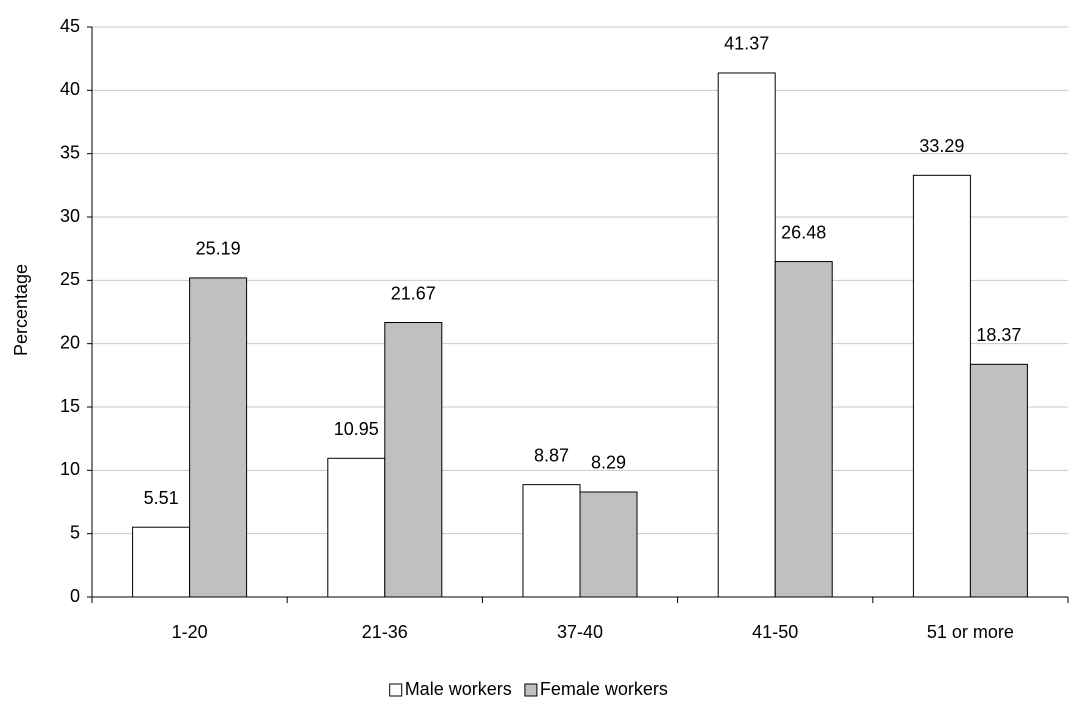 This screenshot has width=1069, height=702. Describe the element at coordinates (385, 632) in the screenshot. I see `x-tick-label: 21-36` at that location.